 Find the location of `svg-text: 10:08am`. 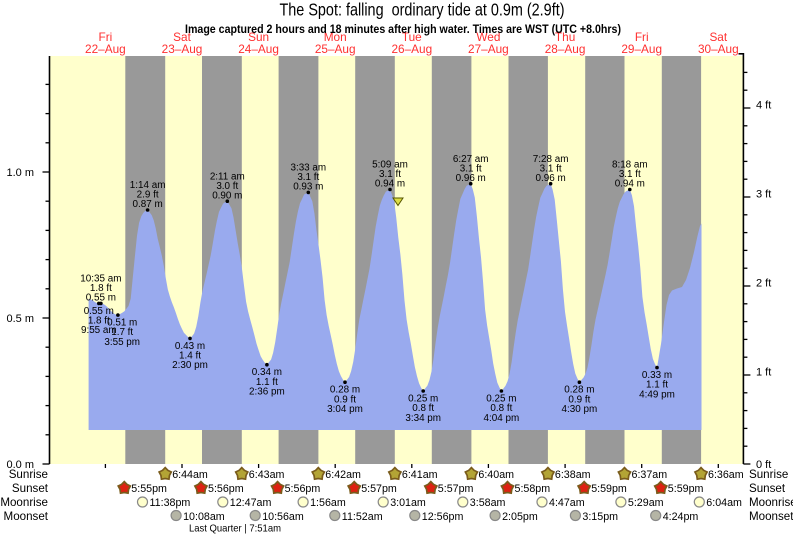

svg-text: 10:08am is located at coordinates (204, 517).